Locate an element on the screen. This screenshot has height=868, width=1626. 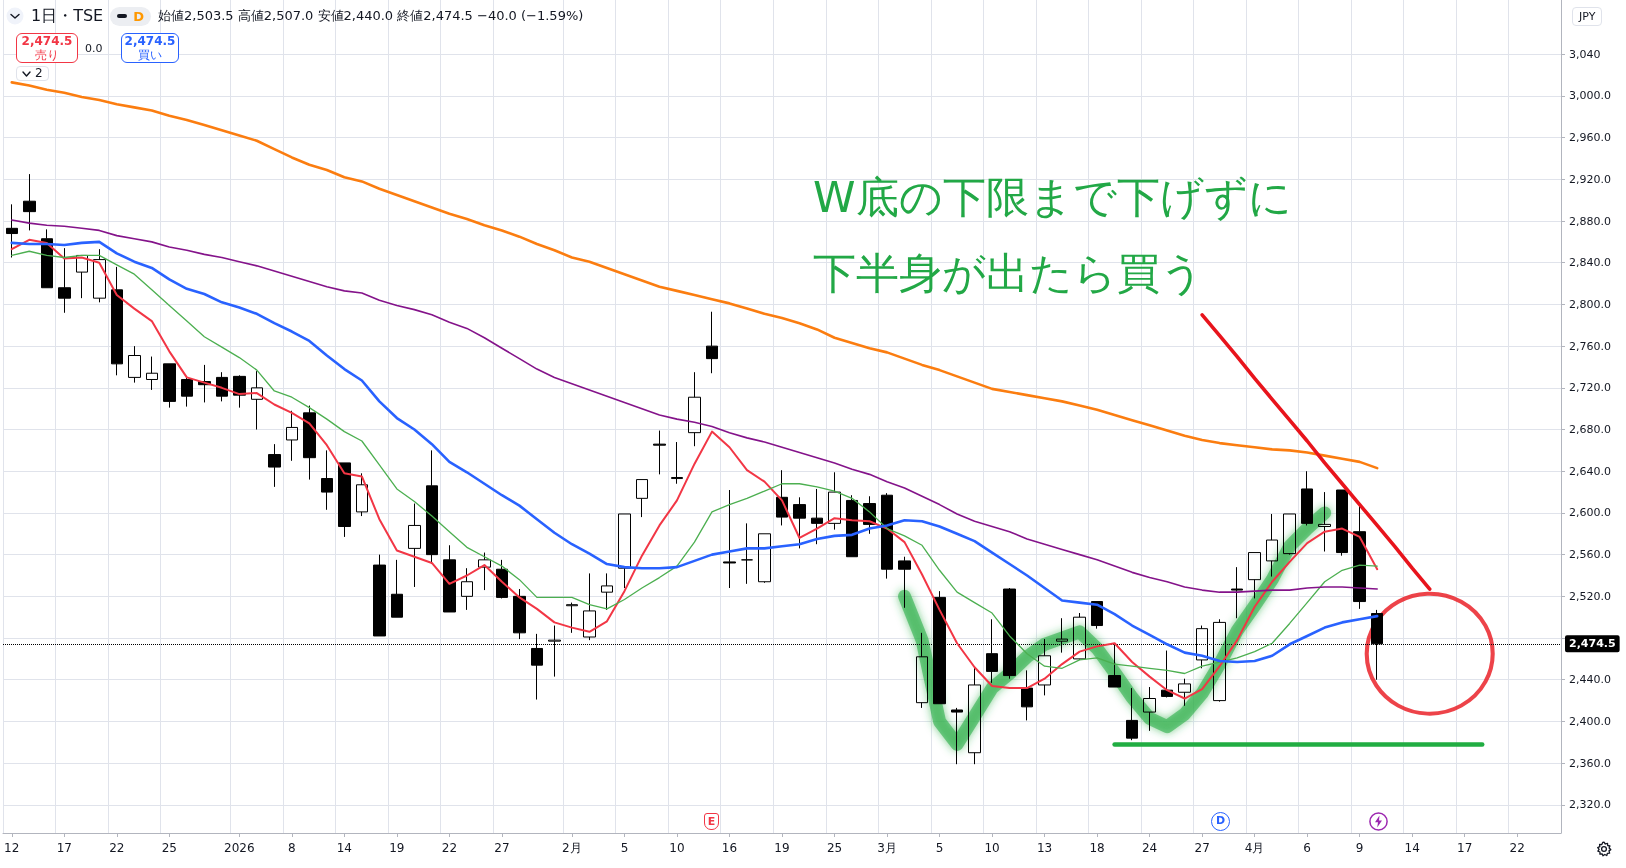
y-tick-label: 2,560.0 is located at coordinates (1590, 555).